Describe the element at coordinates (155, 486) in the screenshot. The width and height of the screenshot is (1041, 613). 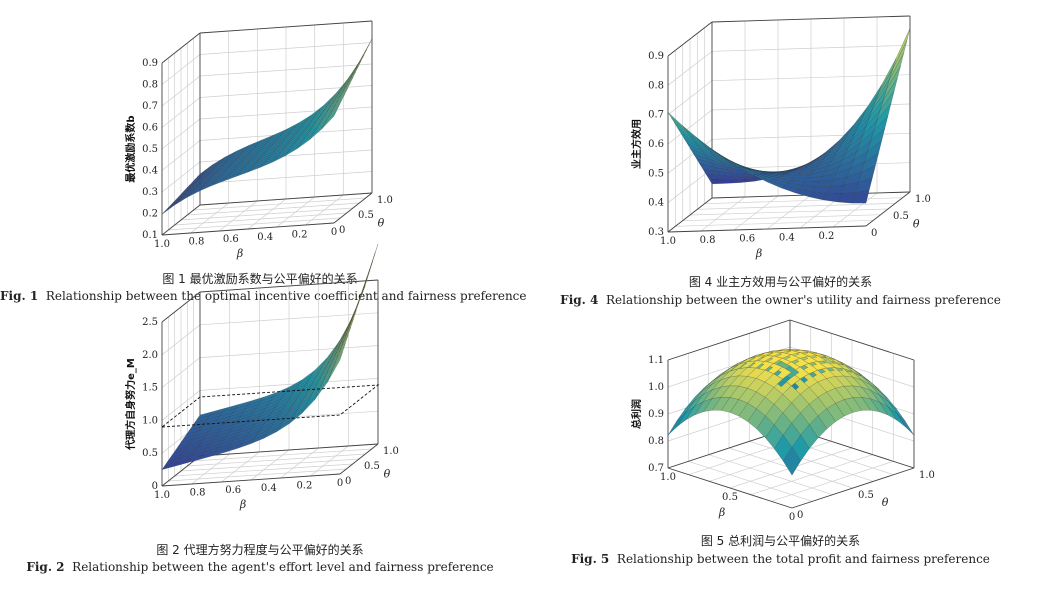
I see `z-tick-label: 0` at that location.